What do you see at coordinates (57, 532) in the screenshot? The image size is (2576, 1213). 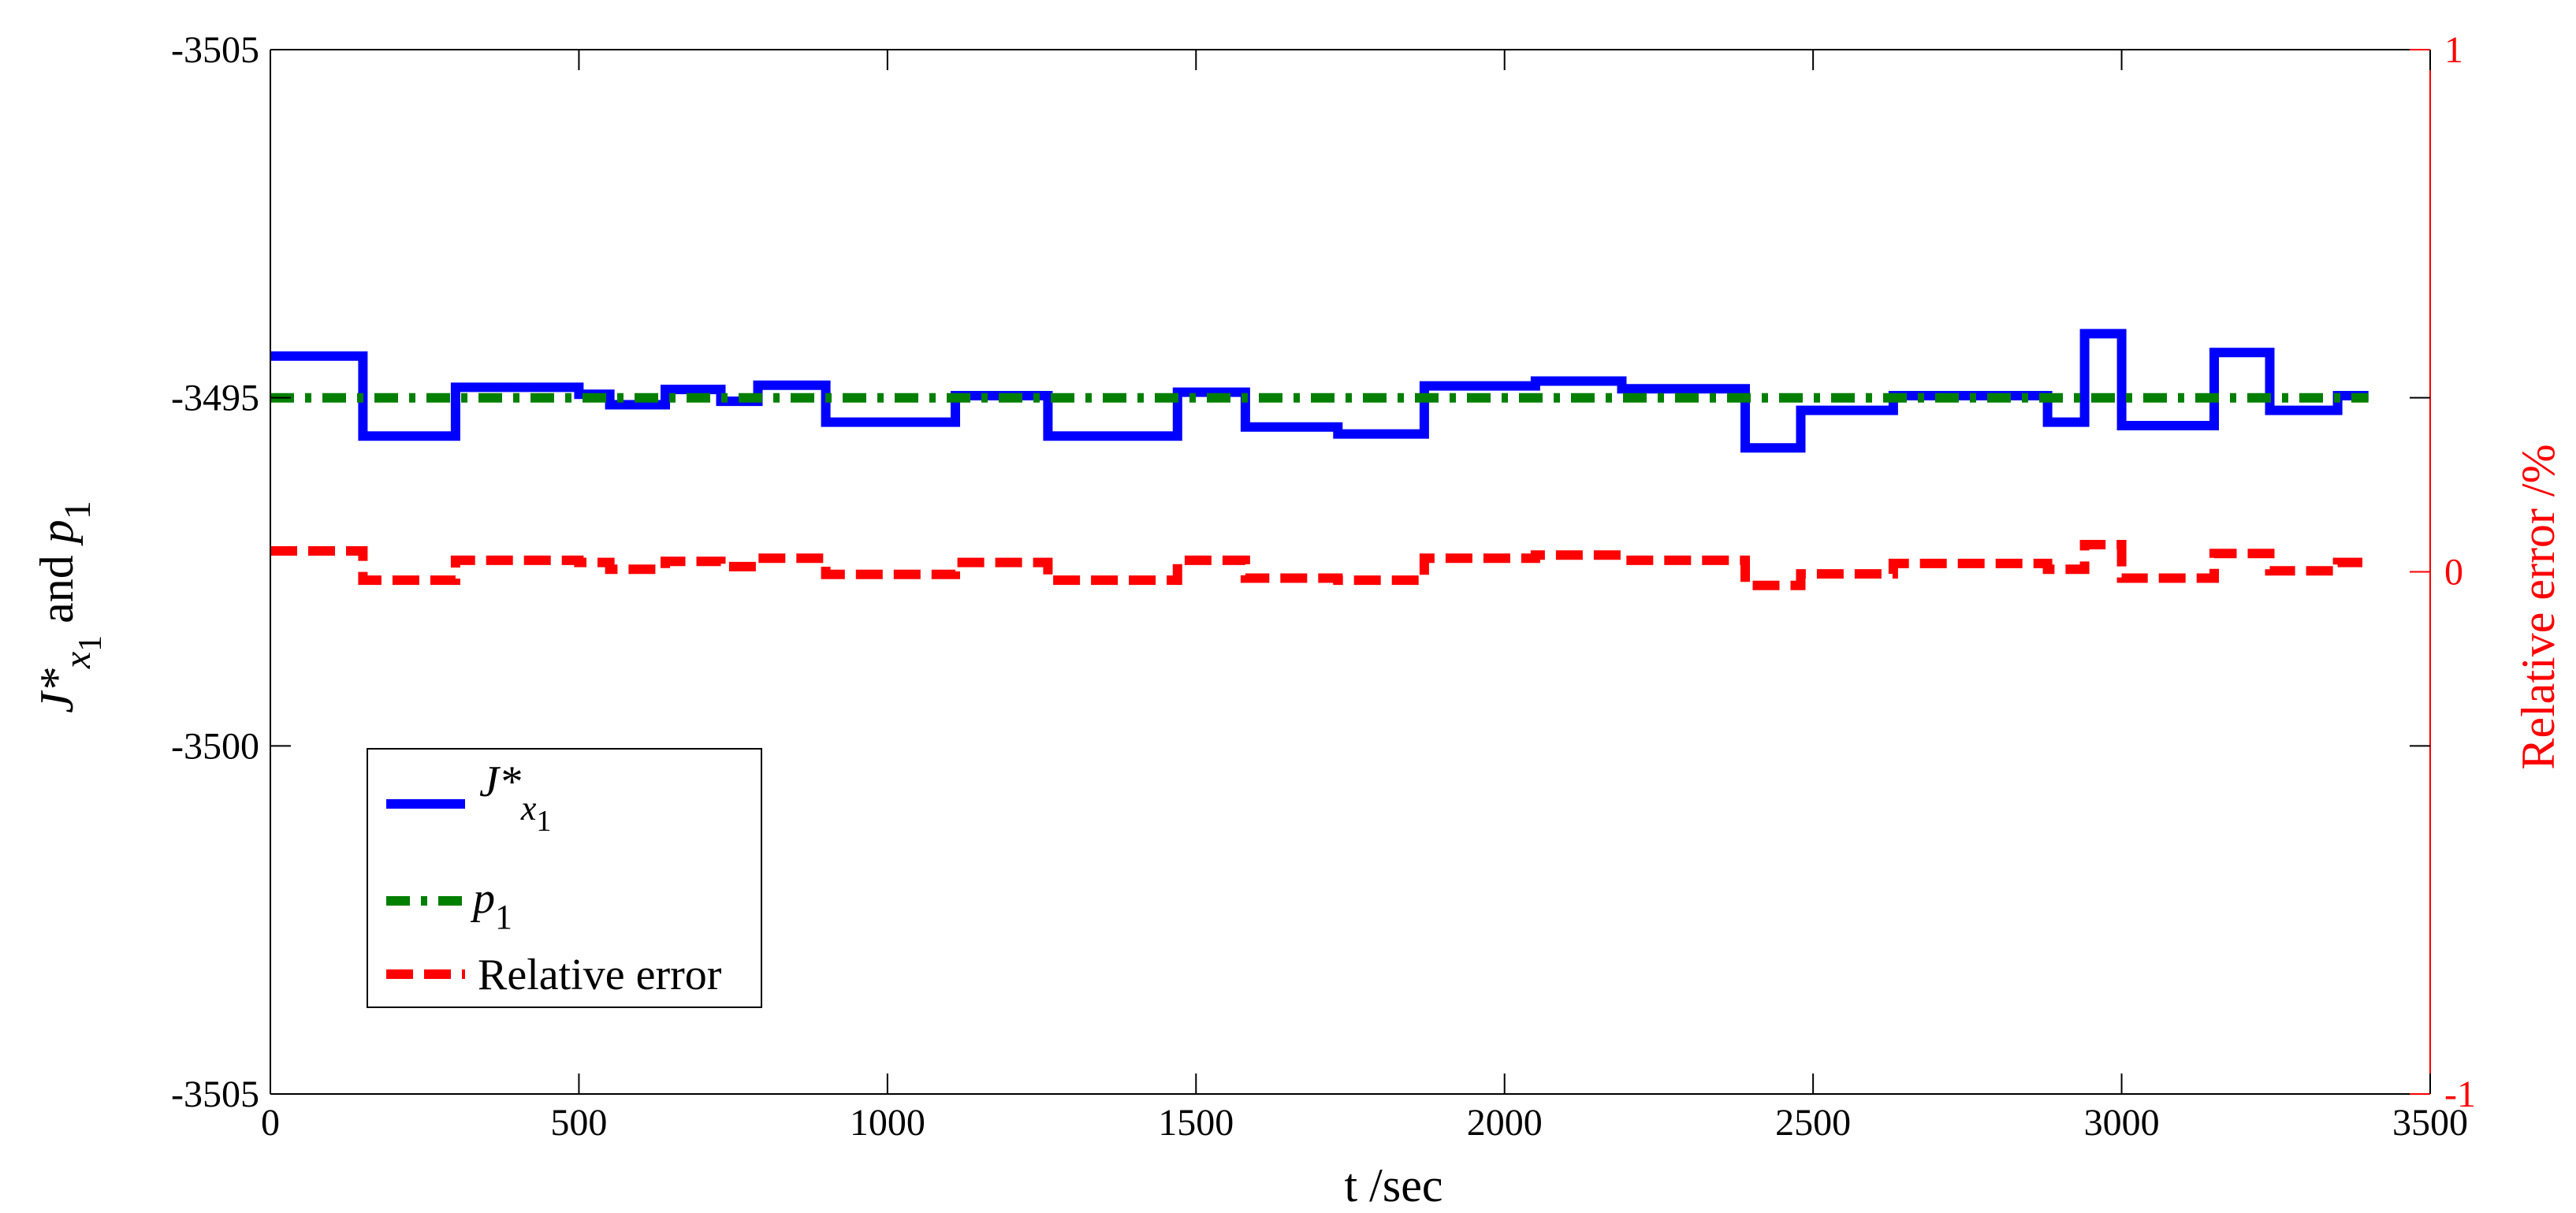 I see `y-axis-title-p: p` at bounding box center [57, 532].